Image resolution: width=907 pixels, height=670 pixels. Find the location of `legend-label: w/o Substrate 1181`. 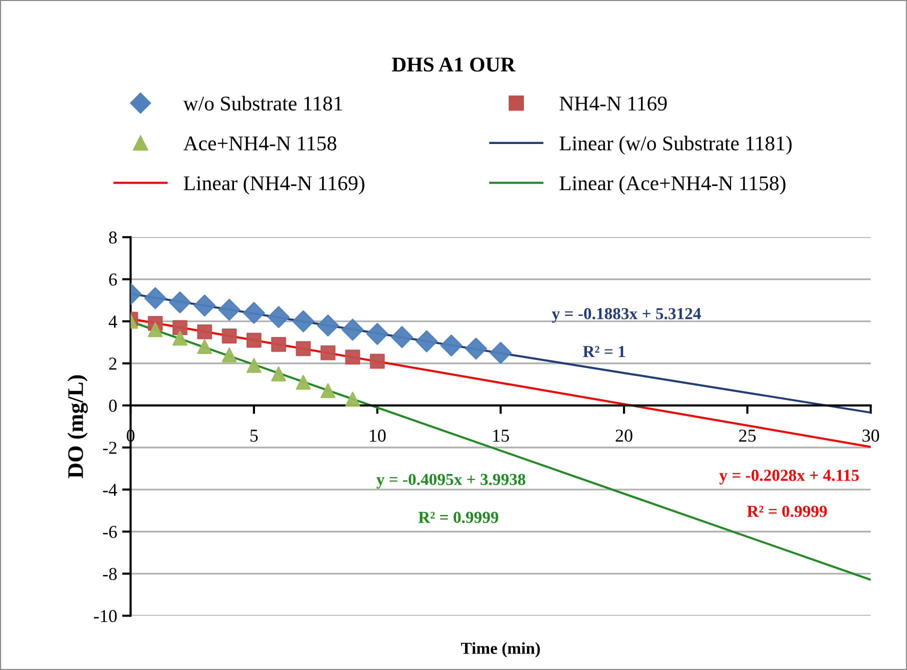

legend-label: w/o Substrate 1181 is located at coordinates (262, 103).